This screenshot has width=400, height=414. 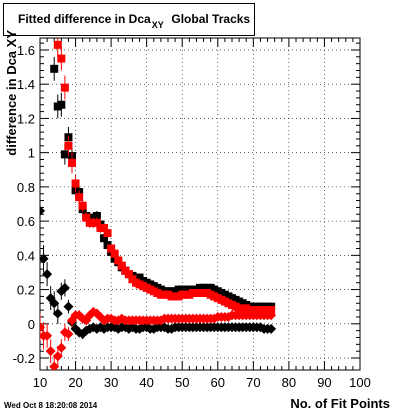 What do you see at coordinates (26, 84) in the screenshot?
I see `y-tick-label: 1.4` at bounding box center [26, 84].